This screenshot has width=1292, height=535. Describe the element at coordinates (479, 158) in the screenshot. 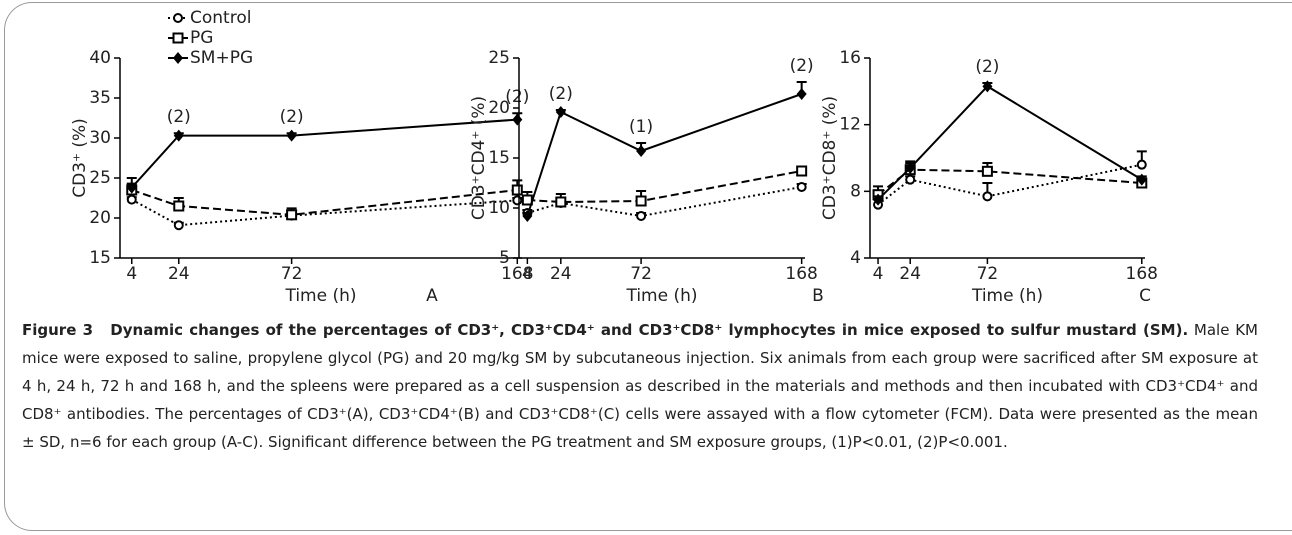

I see `y-axis-label: CD3⁺CD4⁺ (%)` at that location.